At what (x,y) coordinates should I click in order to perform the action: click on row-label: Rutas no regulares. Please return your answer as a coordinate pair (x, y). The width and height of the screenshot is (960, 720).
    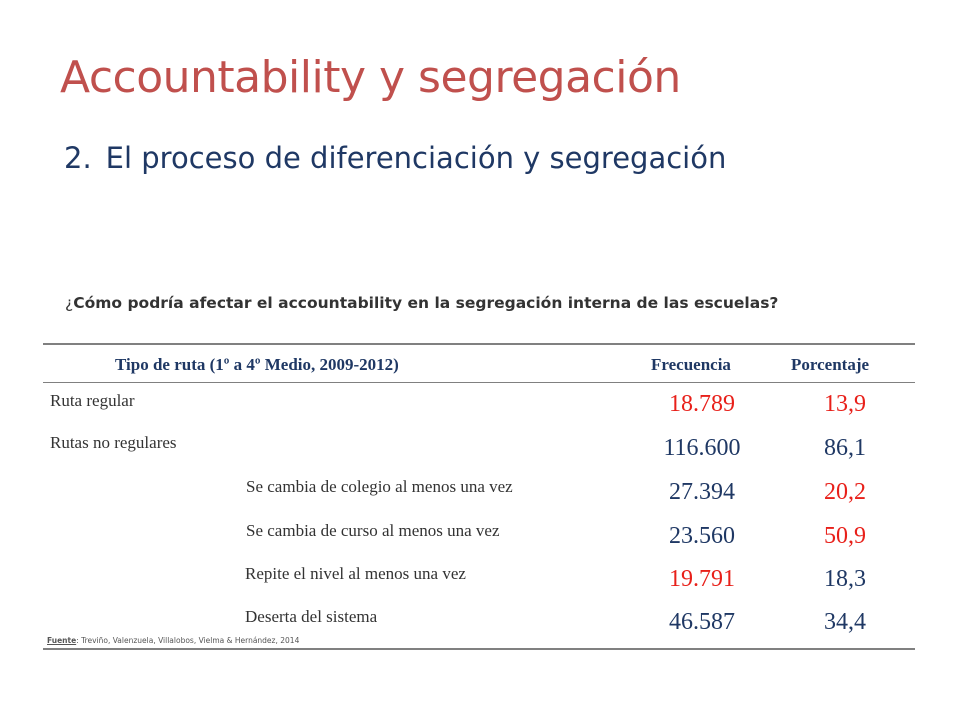
    Looking at the image, I should click on (113, 442).